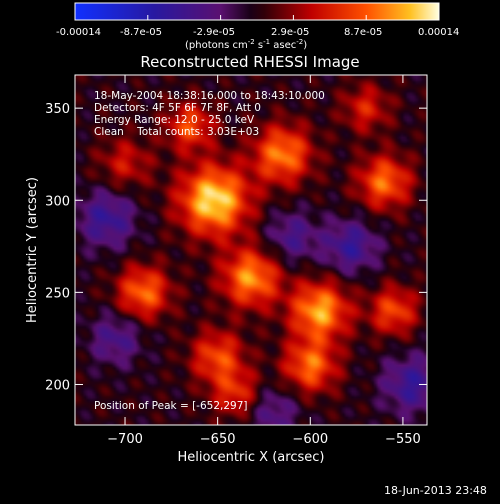 This screenshot has height=504, width=500. Describe the element at coordinates (57, 293) in the screenshot. I see `y-tick-label: 250` at that location.